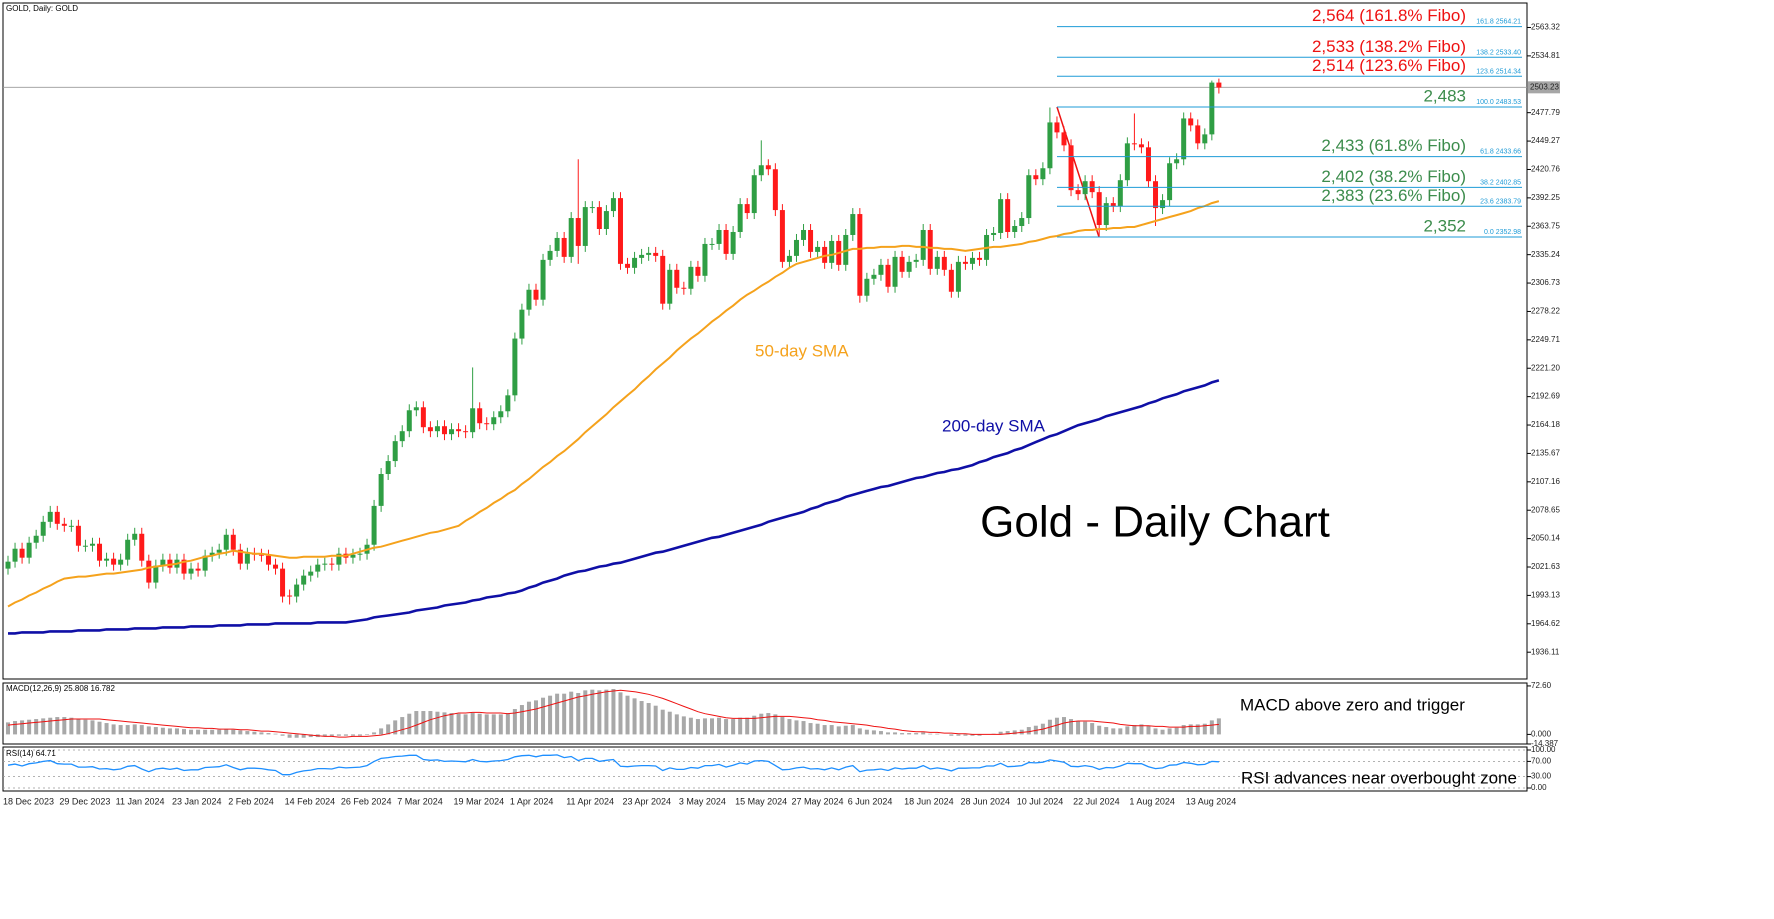  Describe the element at coordinates (765, 713) in the screenshot. I see `macd-panel` at that location.